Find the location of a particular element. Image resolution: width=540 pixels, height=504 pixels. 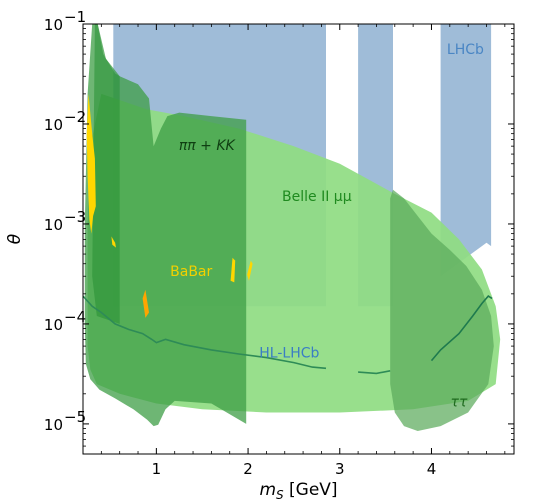

x-tick-label: 4 is located at coordinates (432, 469).